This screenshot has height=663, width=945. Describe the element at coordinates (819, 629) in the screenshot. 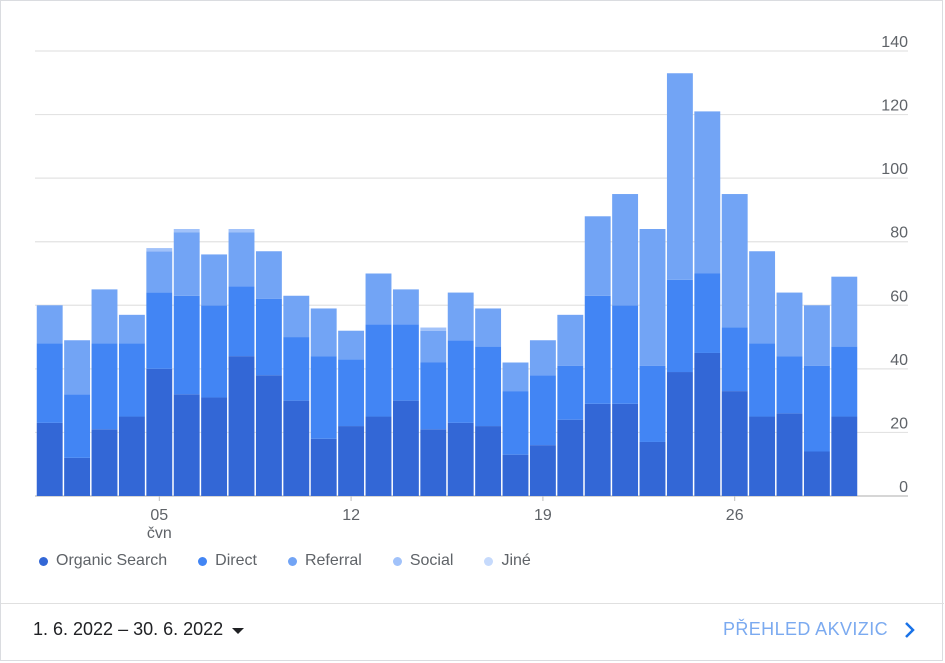

I see `acquisition-report-link: PŘEHLED AKVIZIC` at that location.